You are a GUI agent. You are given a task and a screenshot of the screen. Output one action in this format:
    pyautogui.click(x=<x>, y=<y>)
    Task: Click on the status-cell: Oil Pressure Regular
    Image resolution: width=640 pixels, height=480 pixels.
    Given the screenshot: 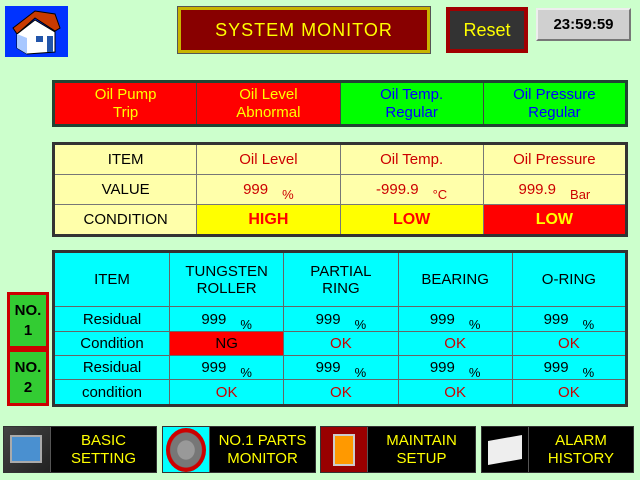 What is the action you would take?
    pyautogui.click(x=555, y=103)
    